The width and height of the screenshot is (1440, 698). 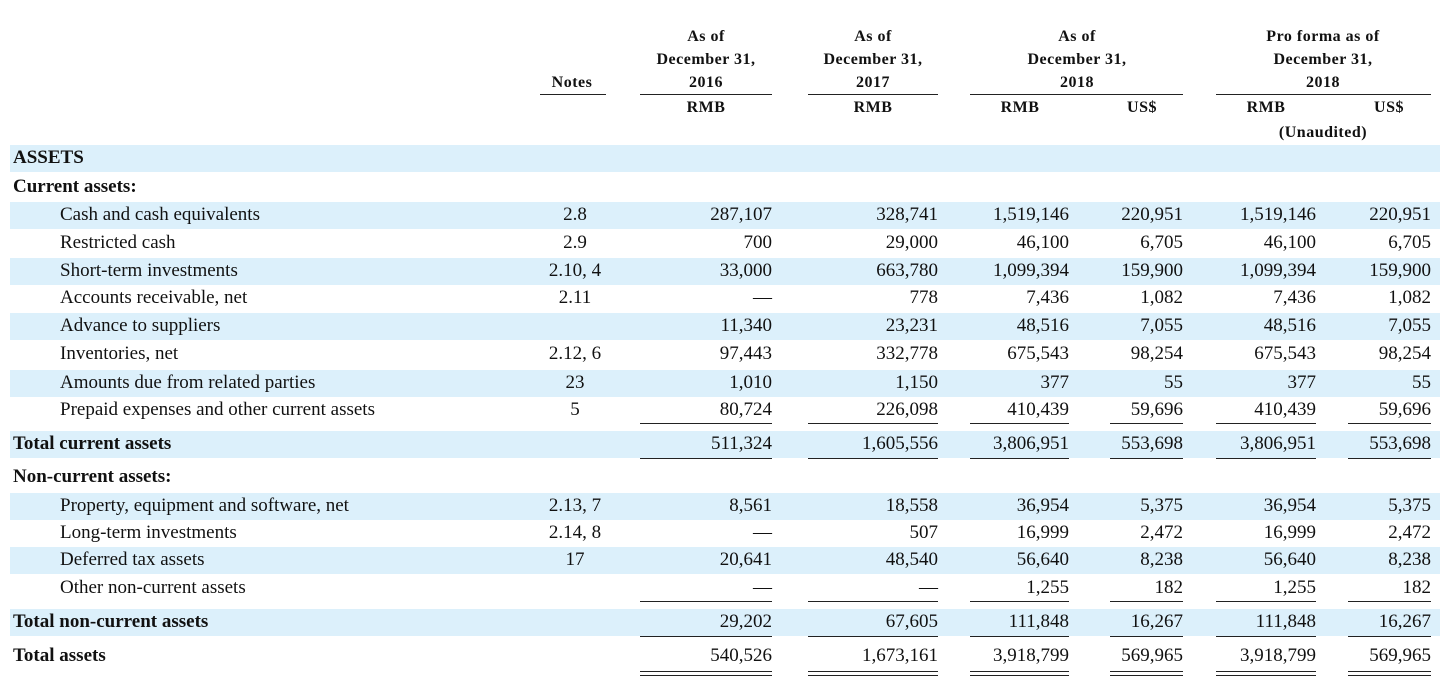 I want to click on row-value: 46,100, so click(x=1289, y=242).